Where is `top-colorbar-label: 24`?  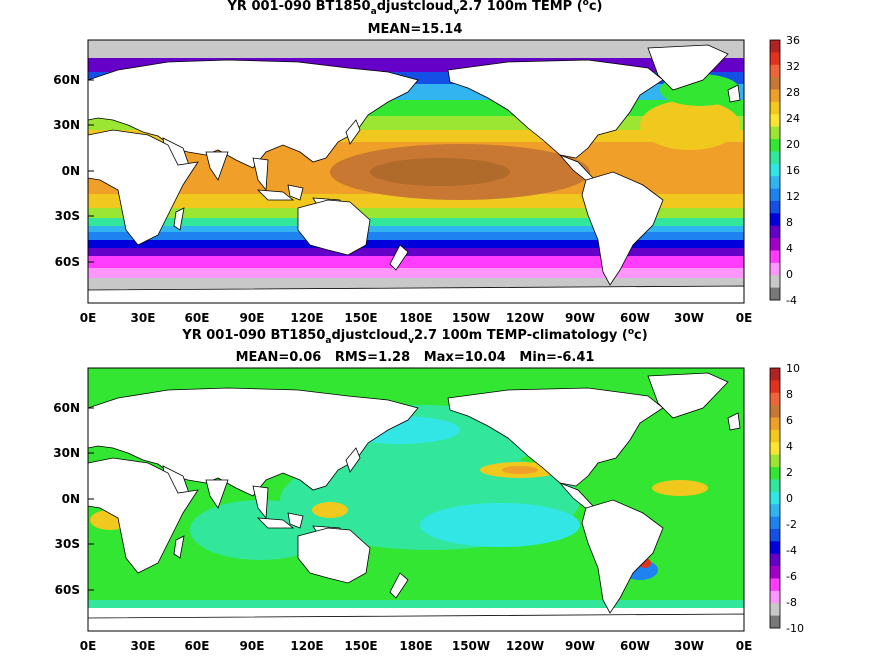 top-colorbar-label: 24 is located at coordinates (793, 118).